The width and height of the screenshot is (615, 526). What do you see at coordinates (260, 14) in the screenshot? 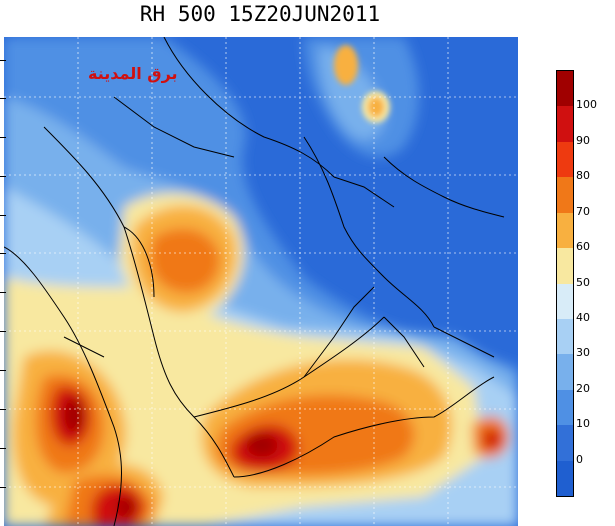
I see `map-title: RH 500 15Z20JUN2011` at bounding box center [260, 14].